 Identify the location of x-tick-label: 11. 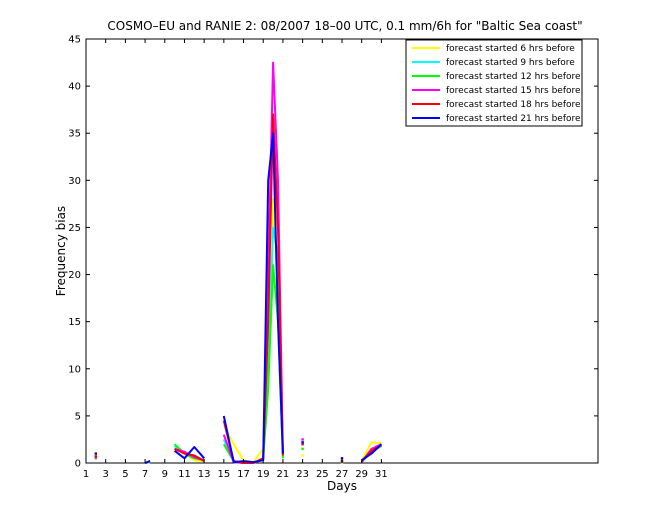
(184, 474).